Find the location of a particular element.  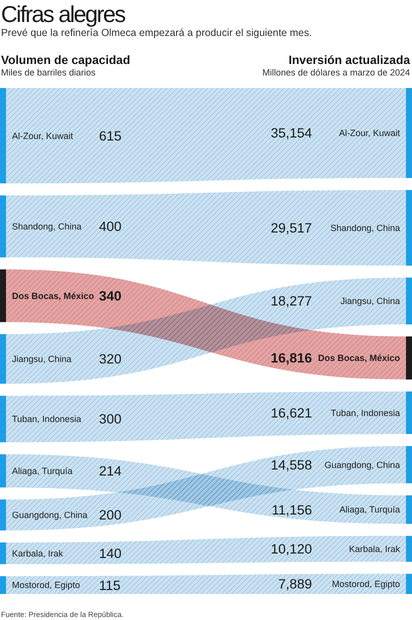

data-label: 16,816 is located at coordinates (291, 358).